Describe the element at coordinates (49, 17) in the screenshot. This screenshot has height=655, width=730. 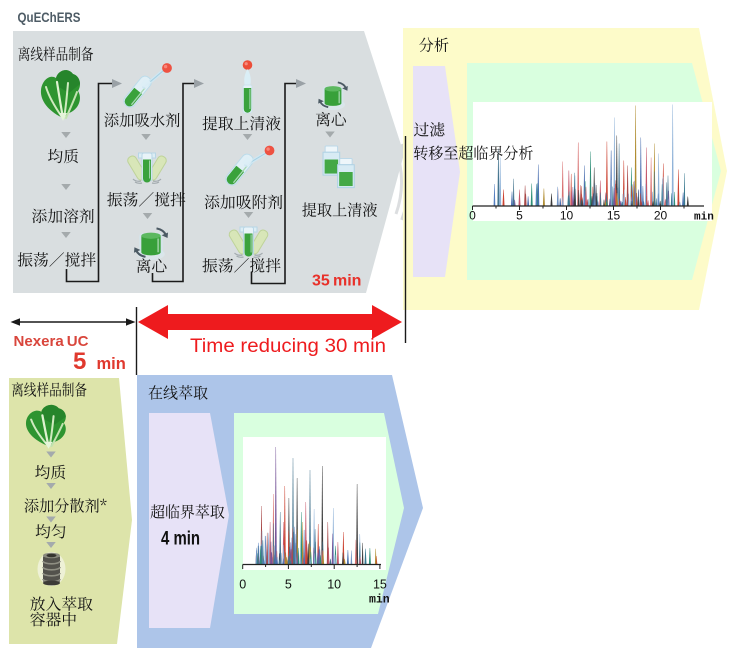
I see `svg-text: QuEChERS` at that location.